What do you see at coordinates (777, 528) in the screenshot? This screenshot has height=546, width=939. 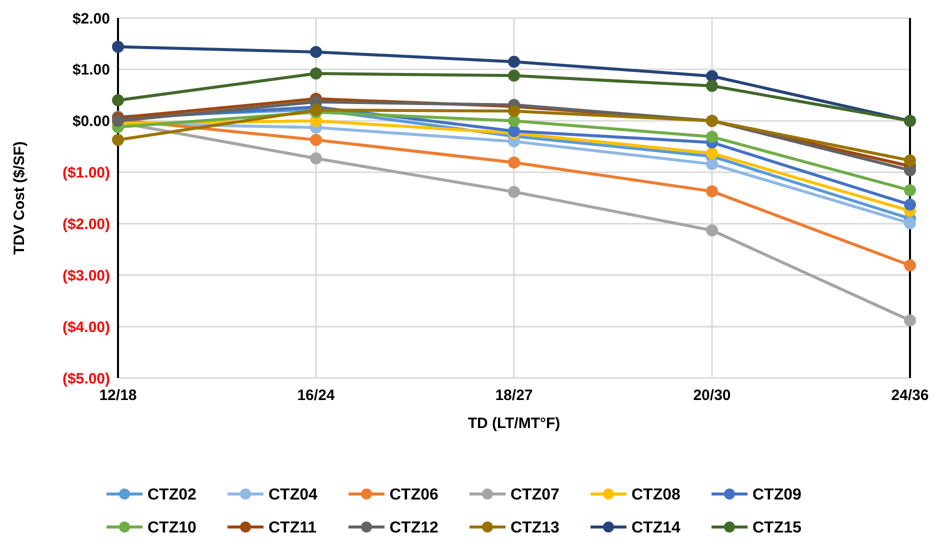 I see `legend-label: CTZ15` at bounding box center [777, 528].